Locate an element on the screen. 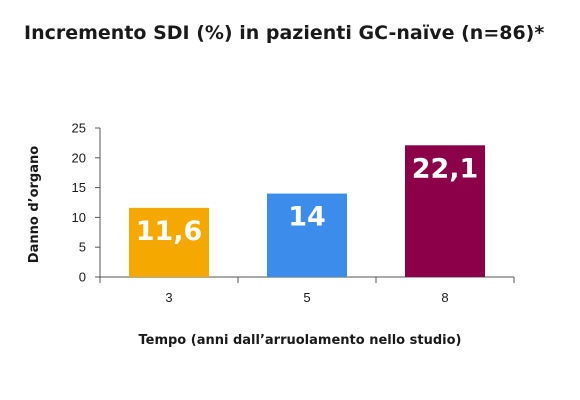  x-axis: 3 5 8 is located at coordinates (307, 290).